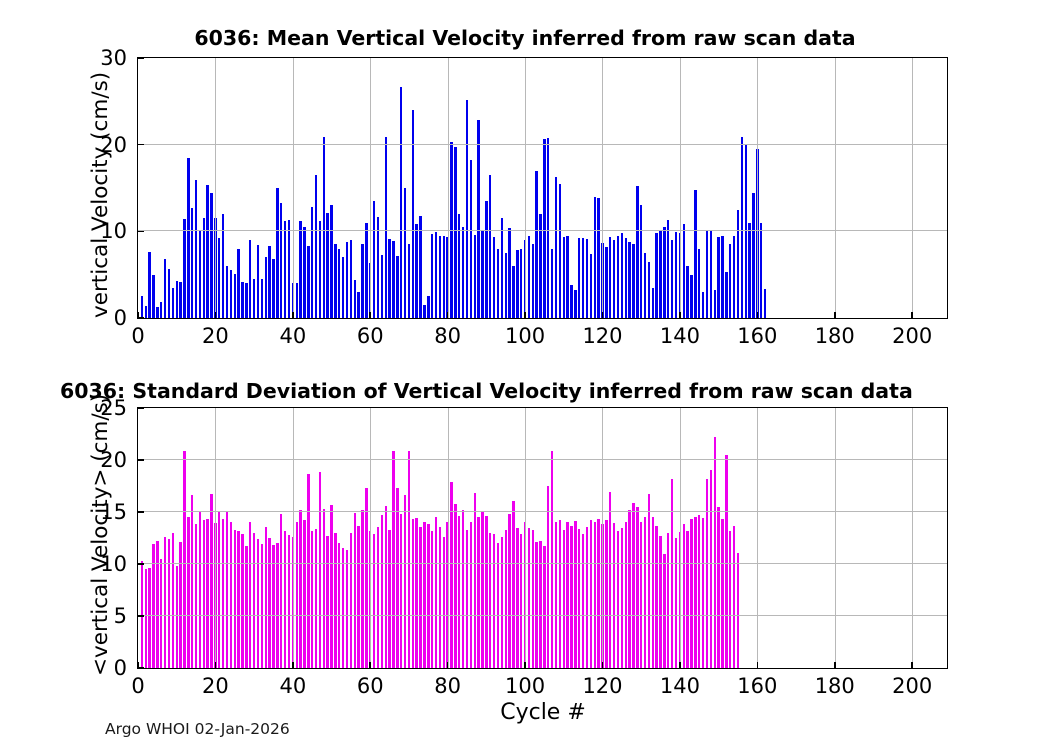 This screenshot has width=1050, height=750. I want to click on x-tick-label: 60, so click(370, 336).